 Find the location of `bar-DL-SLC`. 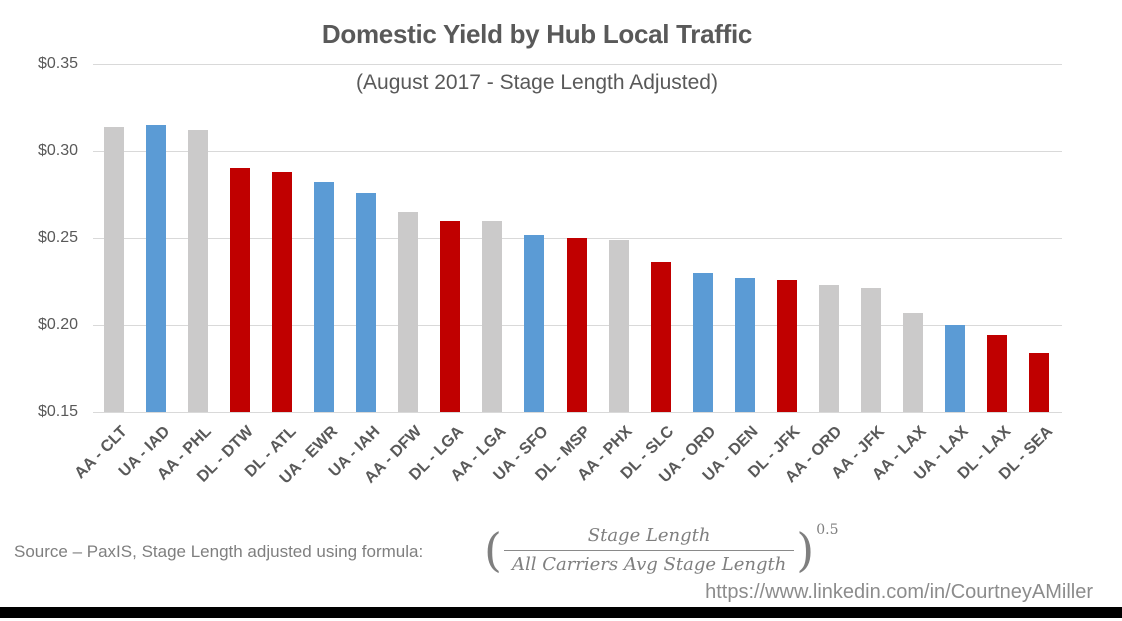

bar-DL-SLC is located at coordinates (660, 337).